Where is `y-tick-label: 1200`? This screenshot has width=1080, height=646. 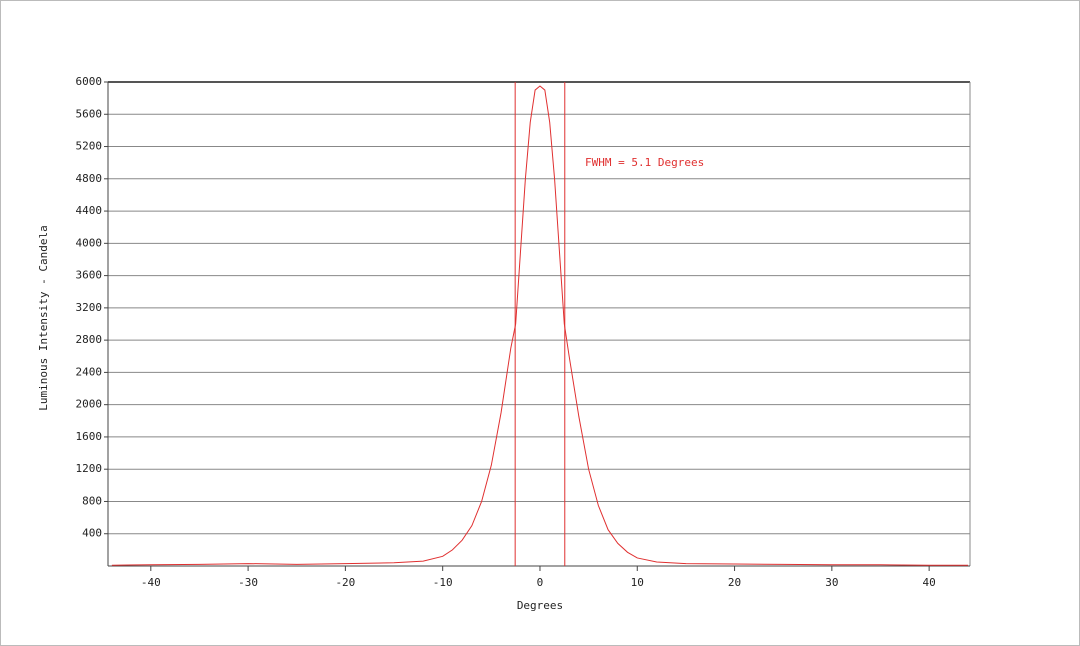 y-tick-label: 1200 is located at coordinates (89, 468).